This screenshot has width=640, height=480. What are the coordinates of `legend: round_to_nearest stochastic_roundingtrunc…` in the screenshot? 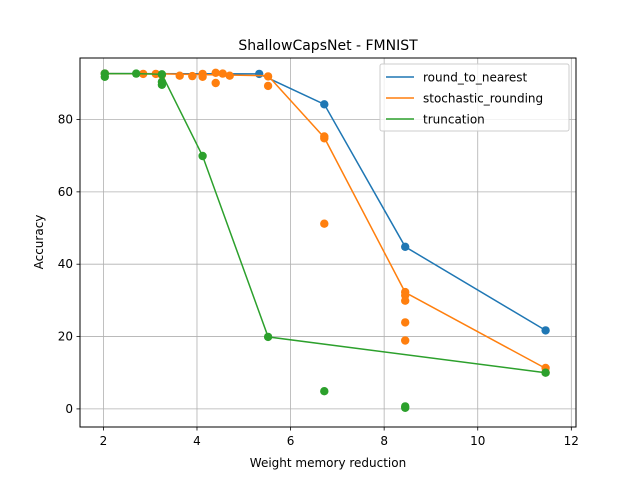 It's located at (474, 97).